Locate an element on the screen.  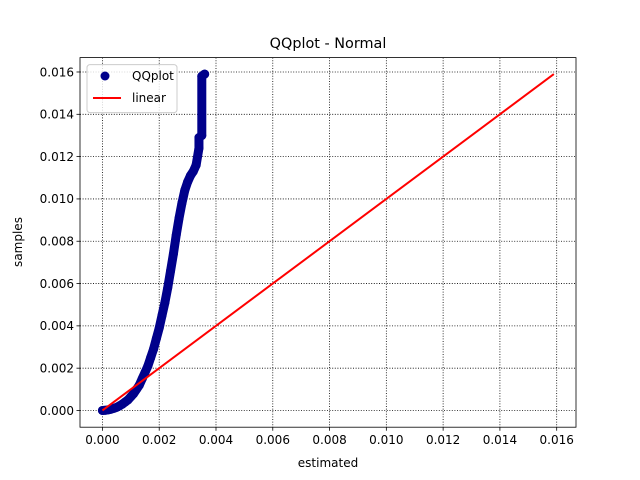
x-tick-label: 0.008 is located at coordinates (329, 440).